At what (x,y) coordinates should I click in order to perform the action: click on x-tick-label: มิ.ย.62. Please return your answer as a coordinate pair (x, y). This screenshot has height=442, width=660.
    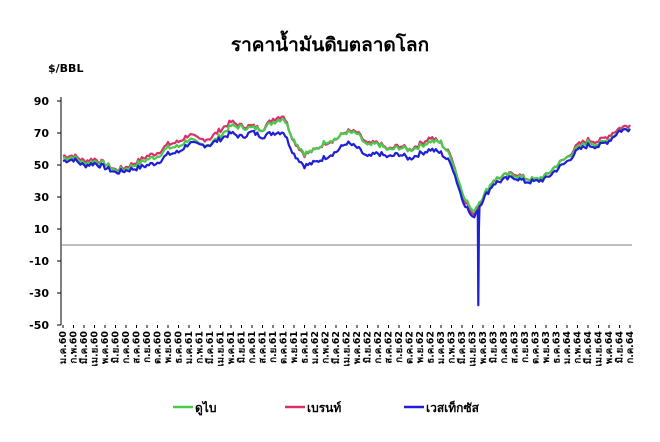
    Looking at the image, I should click on (368, 347).